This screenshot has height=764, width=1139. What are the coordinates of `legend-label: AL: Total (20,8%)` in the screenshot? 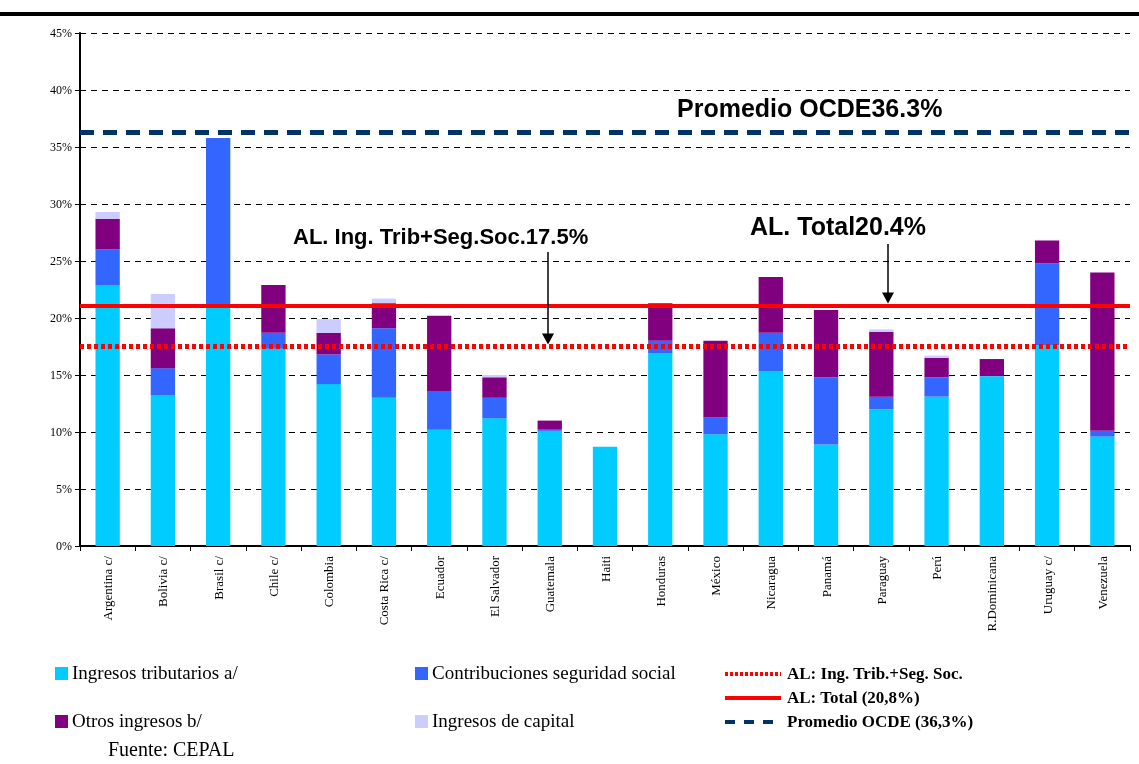 It's located at (853, 698).